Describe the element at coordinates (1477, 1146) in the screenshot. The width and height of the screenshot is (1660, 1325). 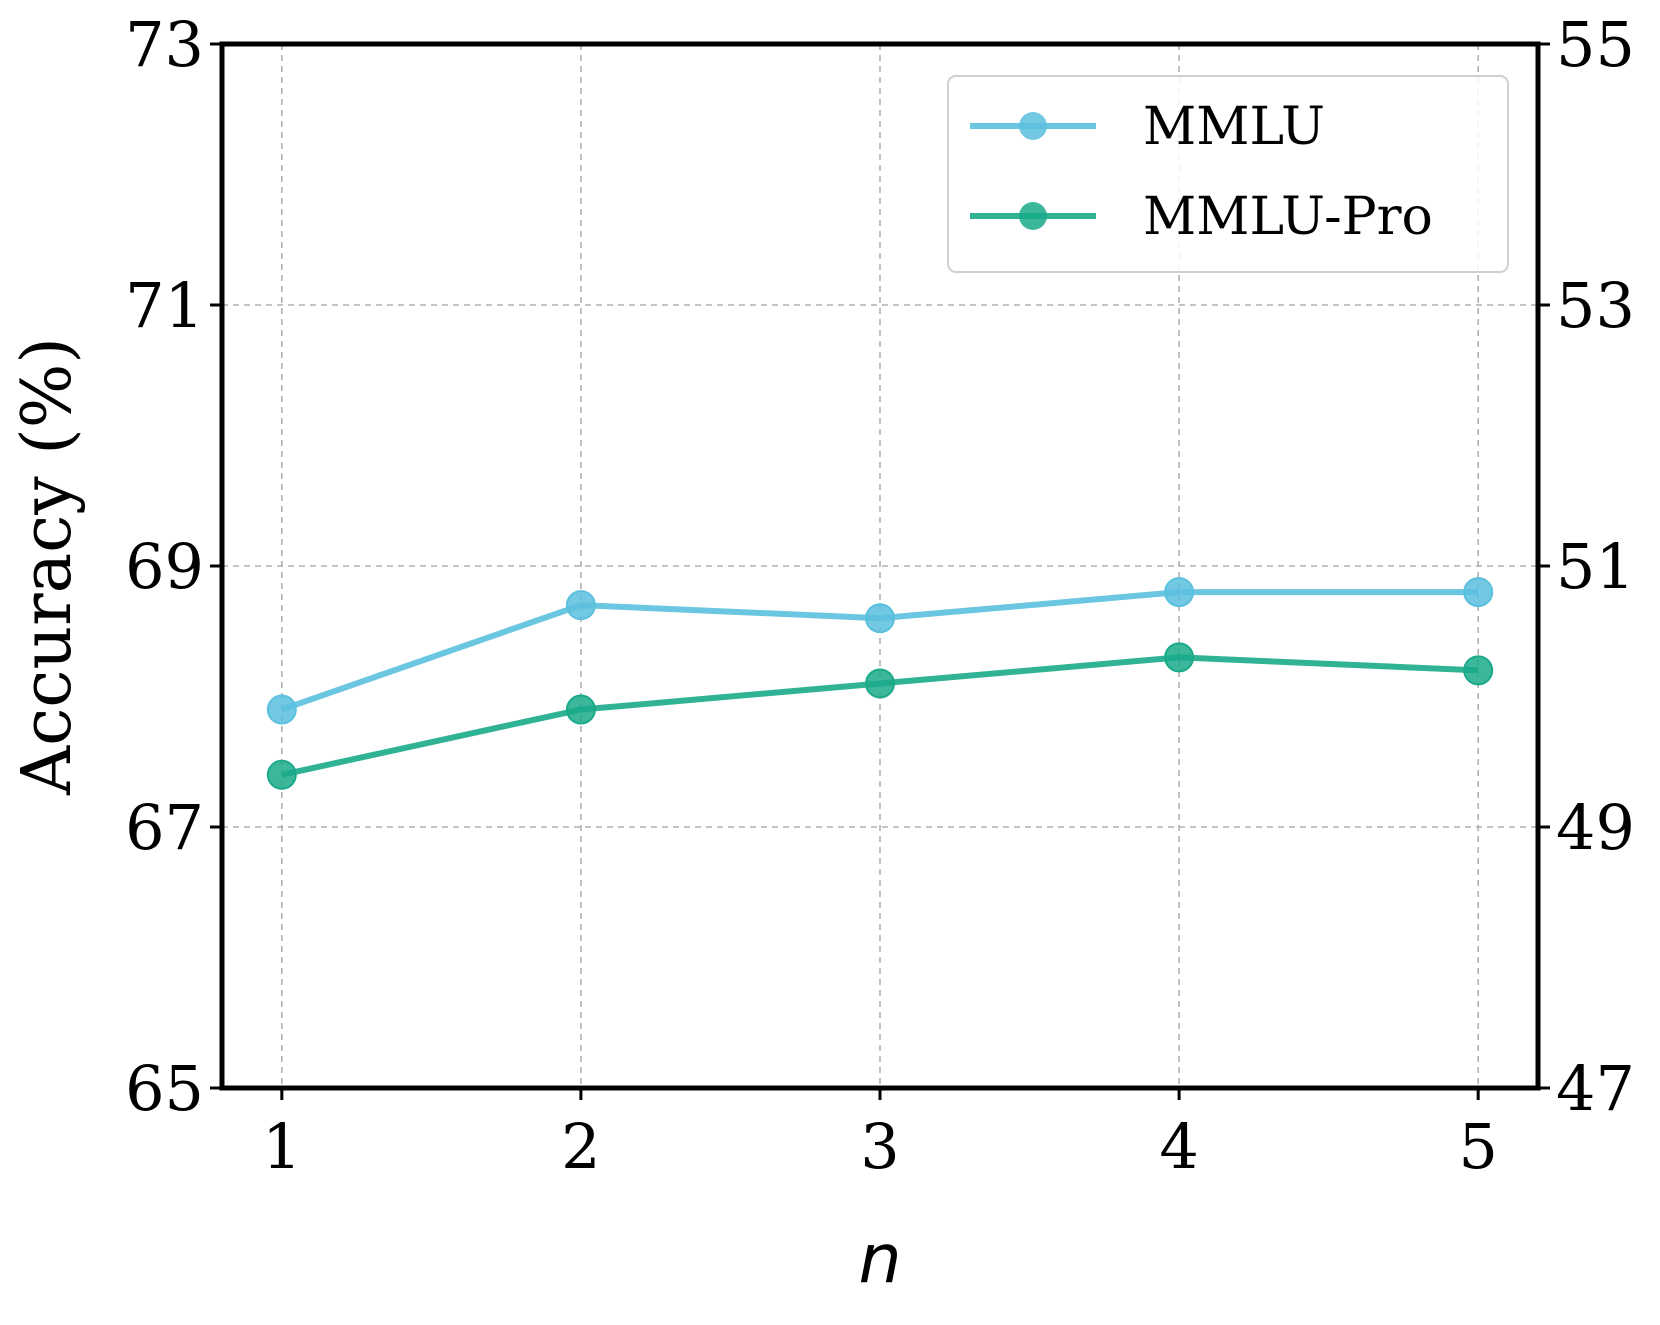
I see `x-tick-label: 5` at that location.